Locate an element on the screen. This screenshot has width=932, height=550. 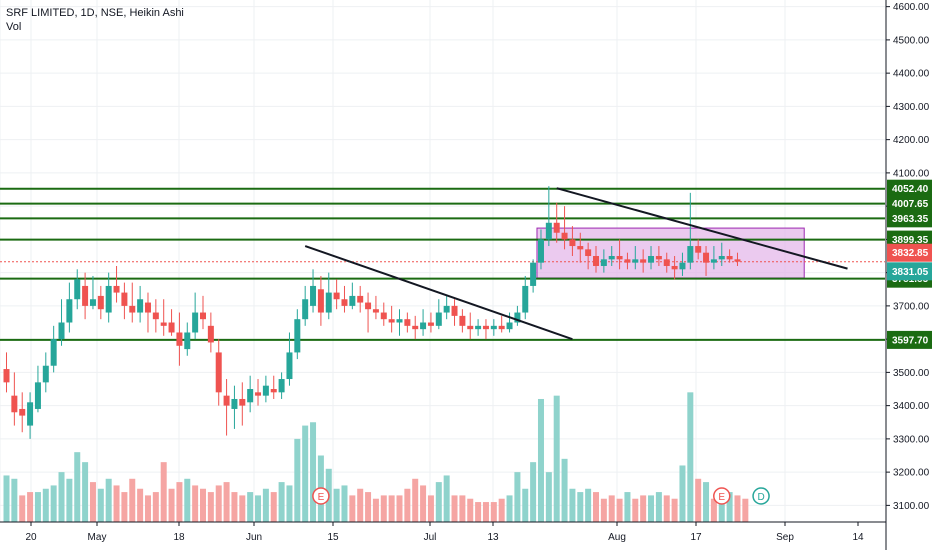
dividend-event-icon is located at coordinates (761, 496).